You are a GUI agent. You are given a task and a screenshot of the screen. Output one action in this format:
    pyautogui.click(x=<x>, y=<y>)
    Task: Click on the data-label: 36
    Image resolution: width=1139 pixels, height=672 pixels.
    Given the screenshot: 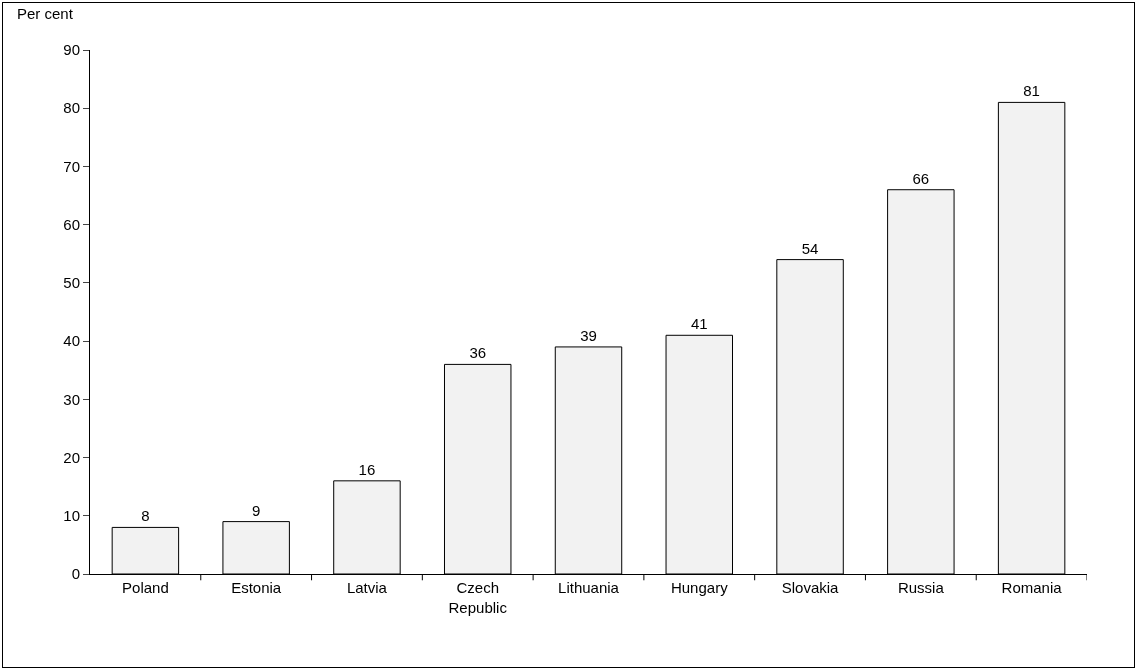 What is the action you would take?
    pyautogui.click(x=478, y=353)
    